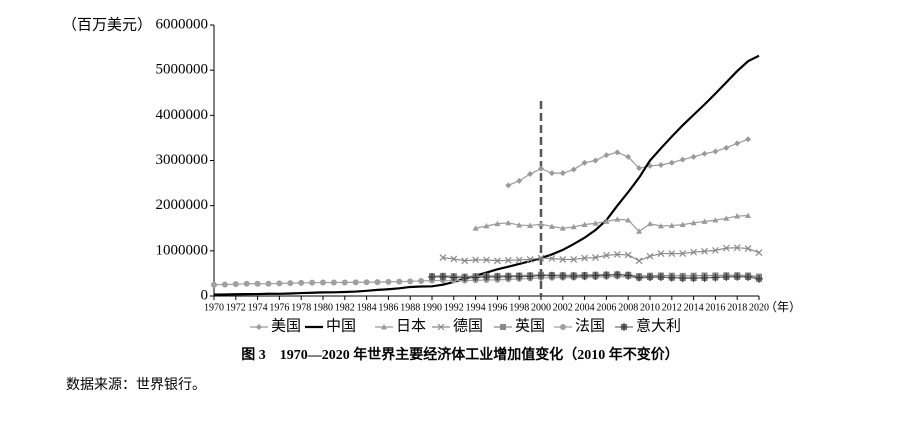 This screenshot has width=919, height=423. I want to click on legend-label: 英国, so click(530, 325).